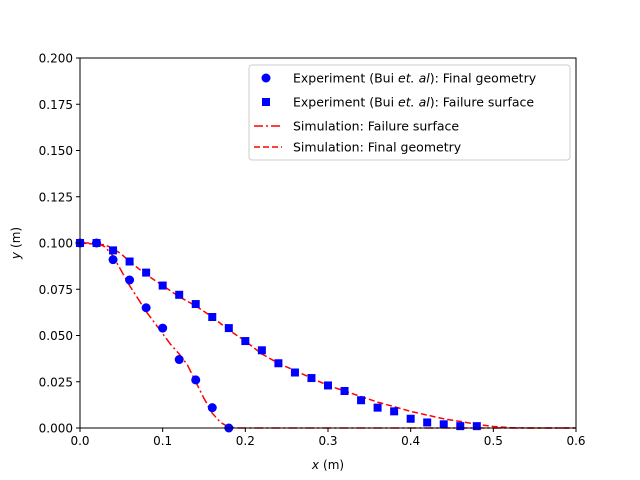 The height and width of the screenshot is (480, 640). What do you see at coordinates (327, 465) in the screenshot?
I see `x-axis-label: x (m)` at bounding box center [327, 465].